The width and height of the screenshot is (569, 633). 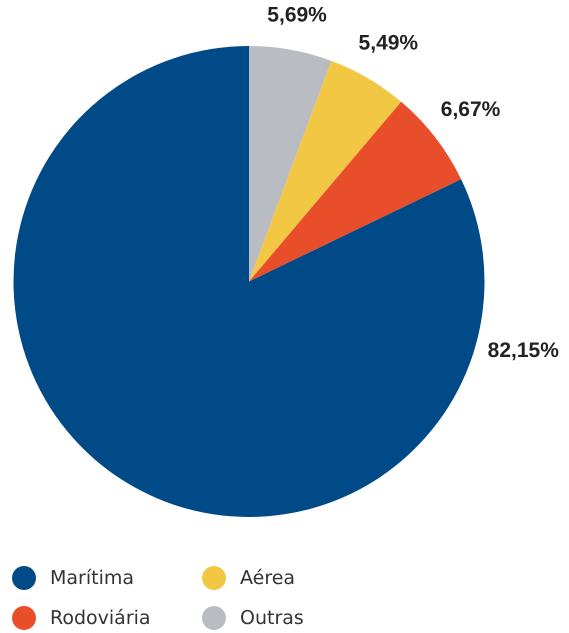 I want to click on legend-label: Aérea, so click(x=268, y=578).